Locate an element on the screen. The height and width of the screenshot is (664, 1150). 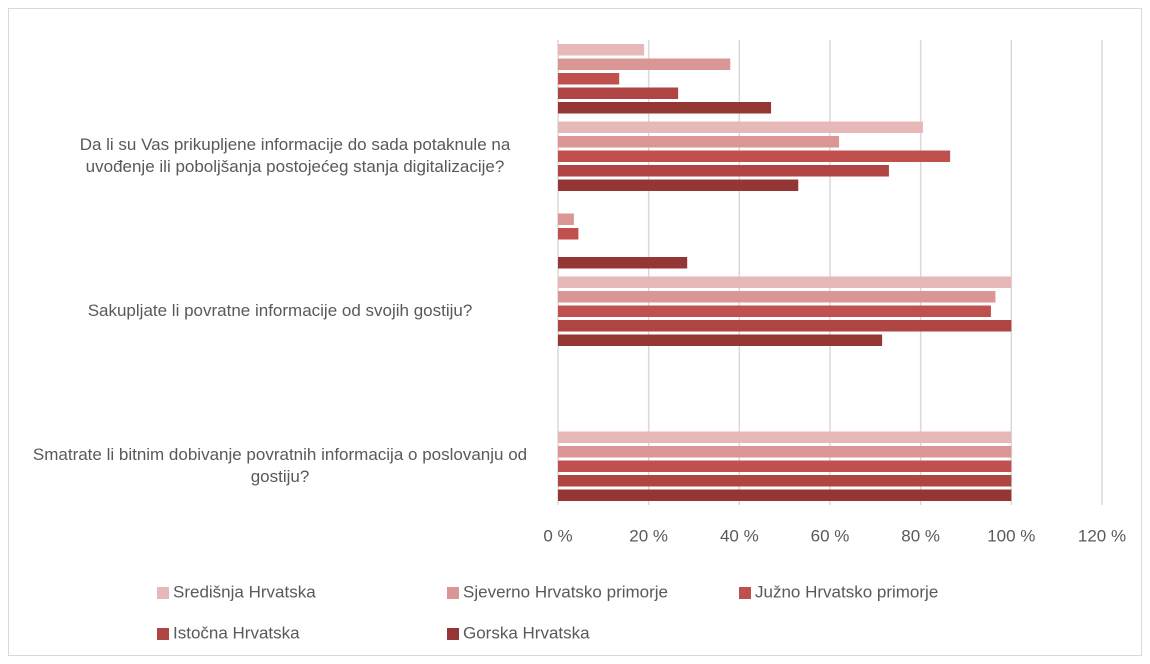
legend-label: Južno Hrvatsko primorje is located at coordinates (846, 591).